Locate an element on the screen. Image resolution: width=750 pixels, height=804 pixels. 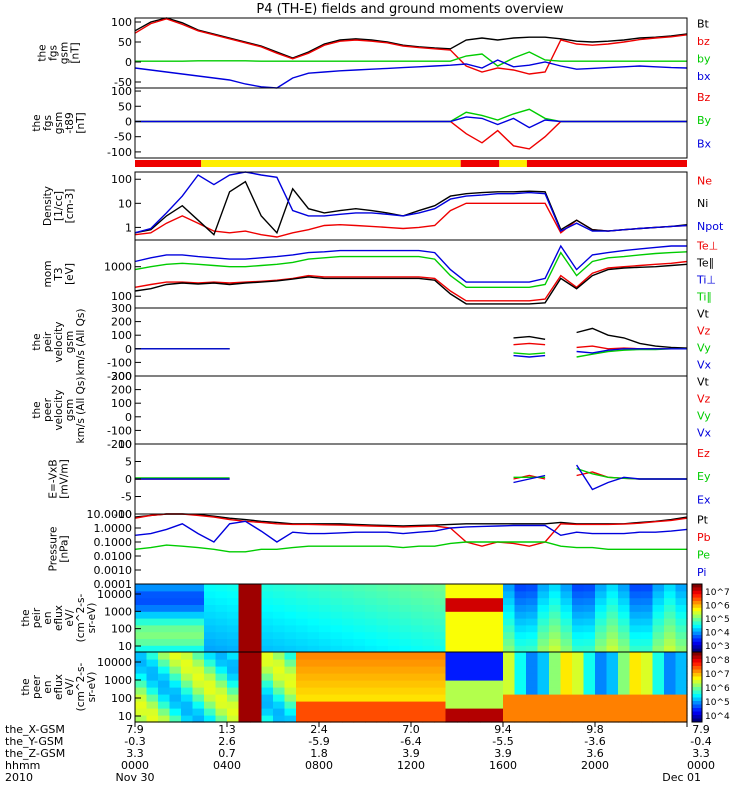
ylabel-line: en is located at coordinates (48, 686).